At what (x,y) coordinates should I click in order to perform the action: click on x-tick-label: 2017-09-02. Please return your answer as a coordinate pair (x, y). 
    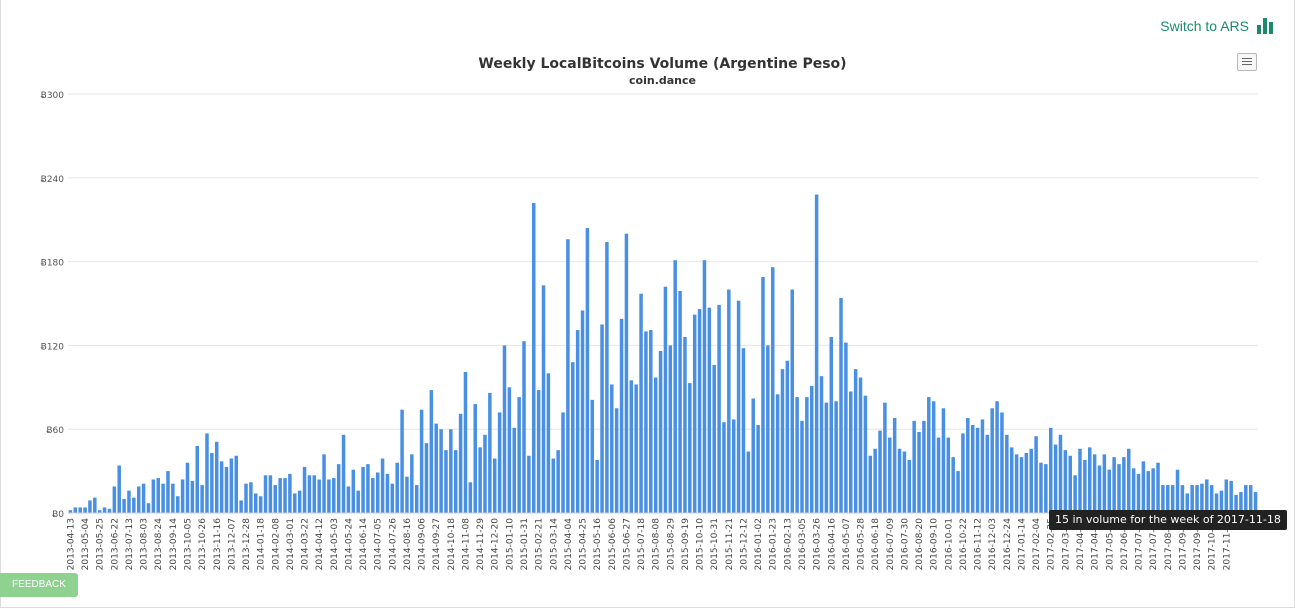
    Looking at the image, I should click on (1183, 544).